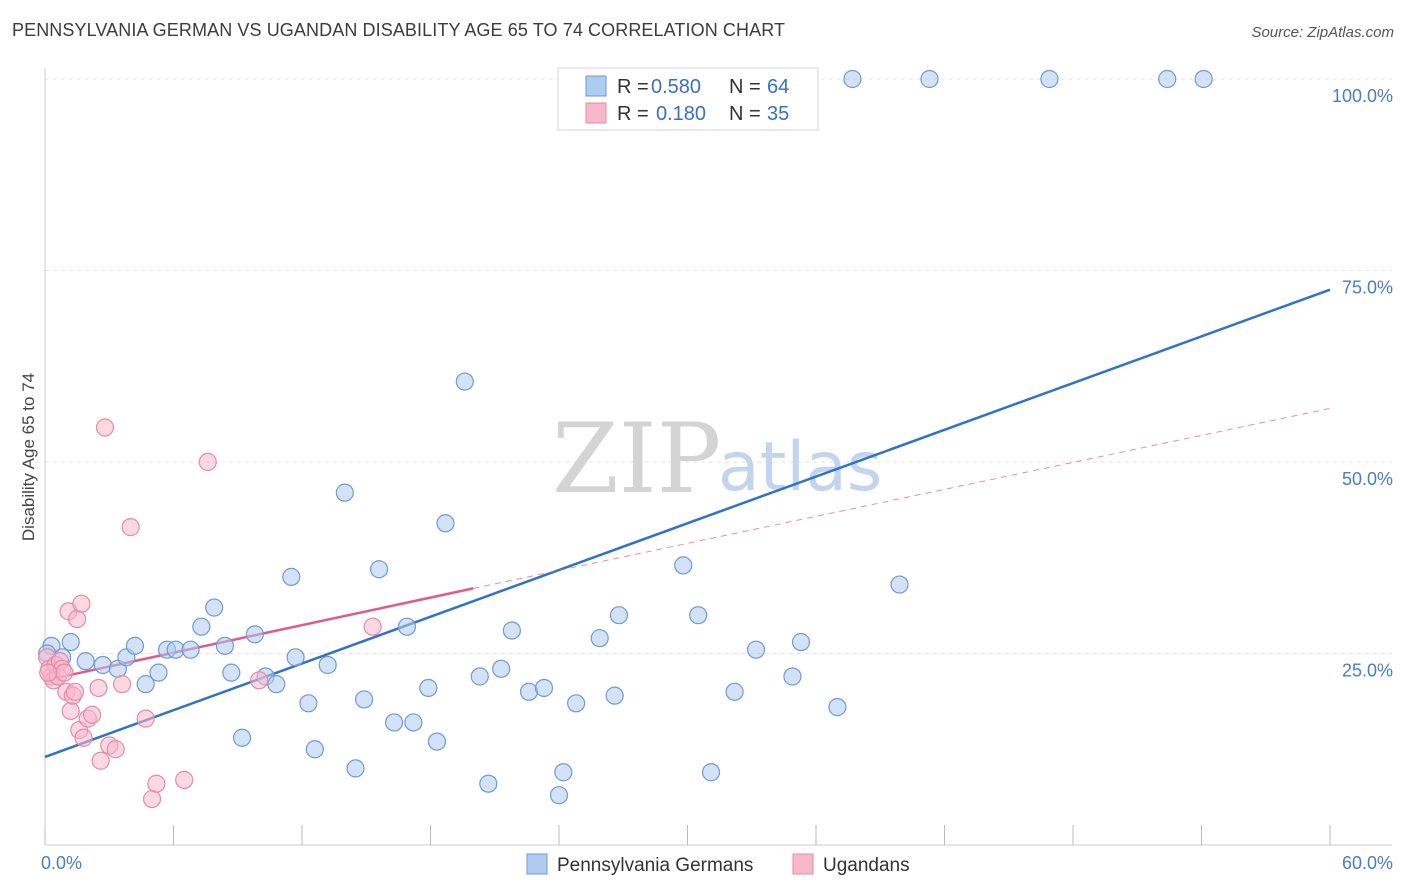 Image resolution: width=1406 pixels, height=892 pixels. Describe the element at coordinates (596, 113) in the screenshot. I see `legend-swatch-pink` at that location.